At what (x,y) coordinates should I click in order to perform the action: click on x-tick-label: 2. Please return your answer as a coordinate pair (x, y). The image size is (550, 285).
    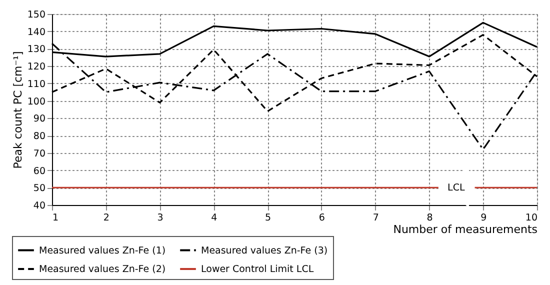
    Looking at the image, I should click on (106, 218).